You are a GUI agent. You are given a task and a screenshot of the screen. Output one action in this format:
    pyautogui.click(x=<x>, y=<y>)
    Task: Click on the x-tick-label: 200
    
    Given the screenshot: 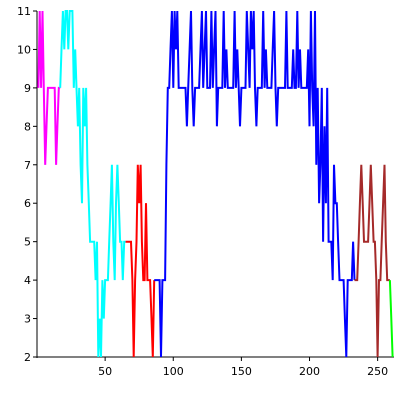 What is the action you would take?
    pyautogui.click(x=309, y=371)
    